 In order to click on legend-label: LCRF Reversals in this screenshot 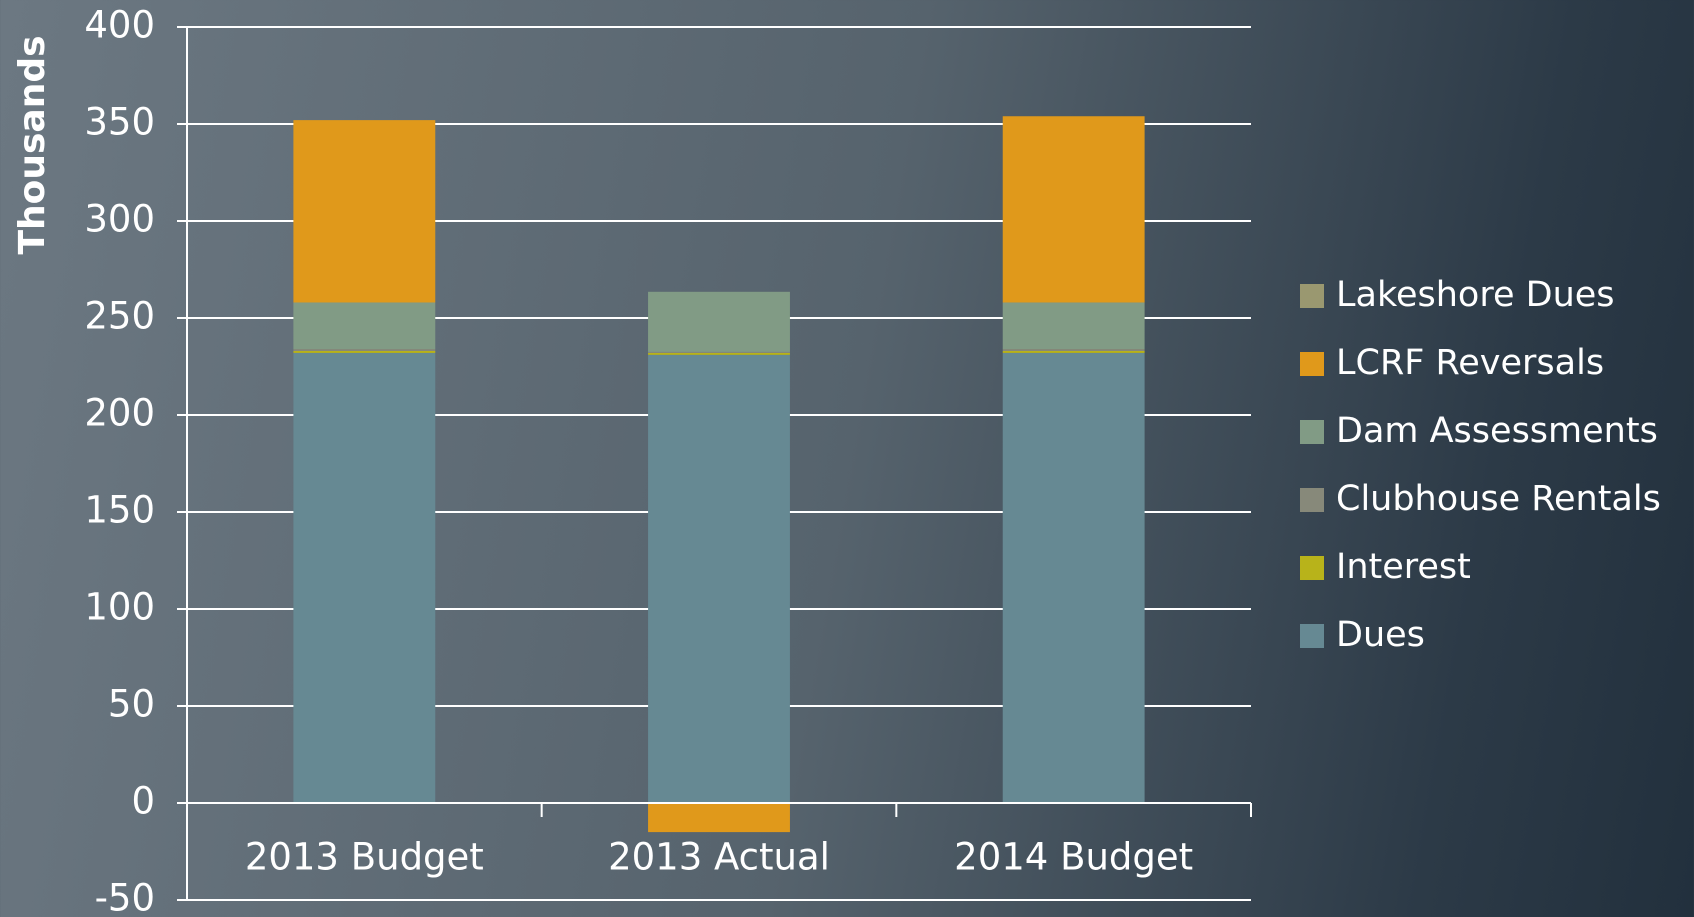, I will do `click(1470, 363)`.